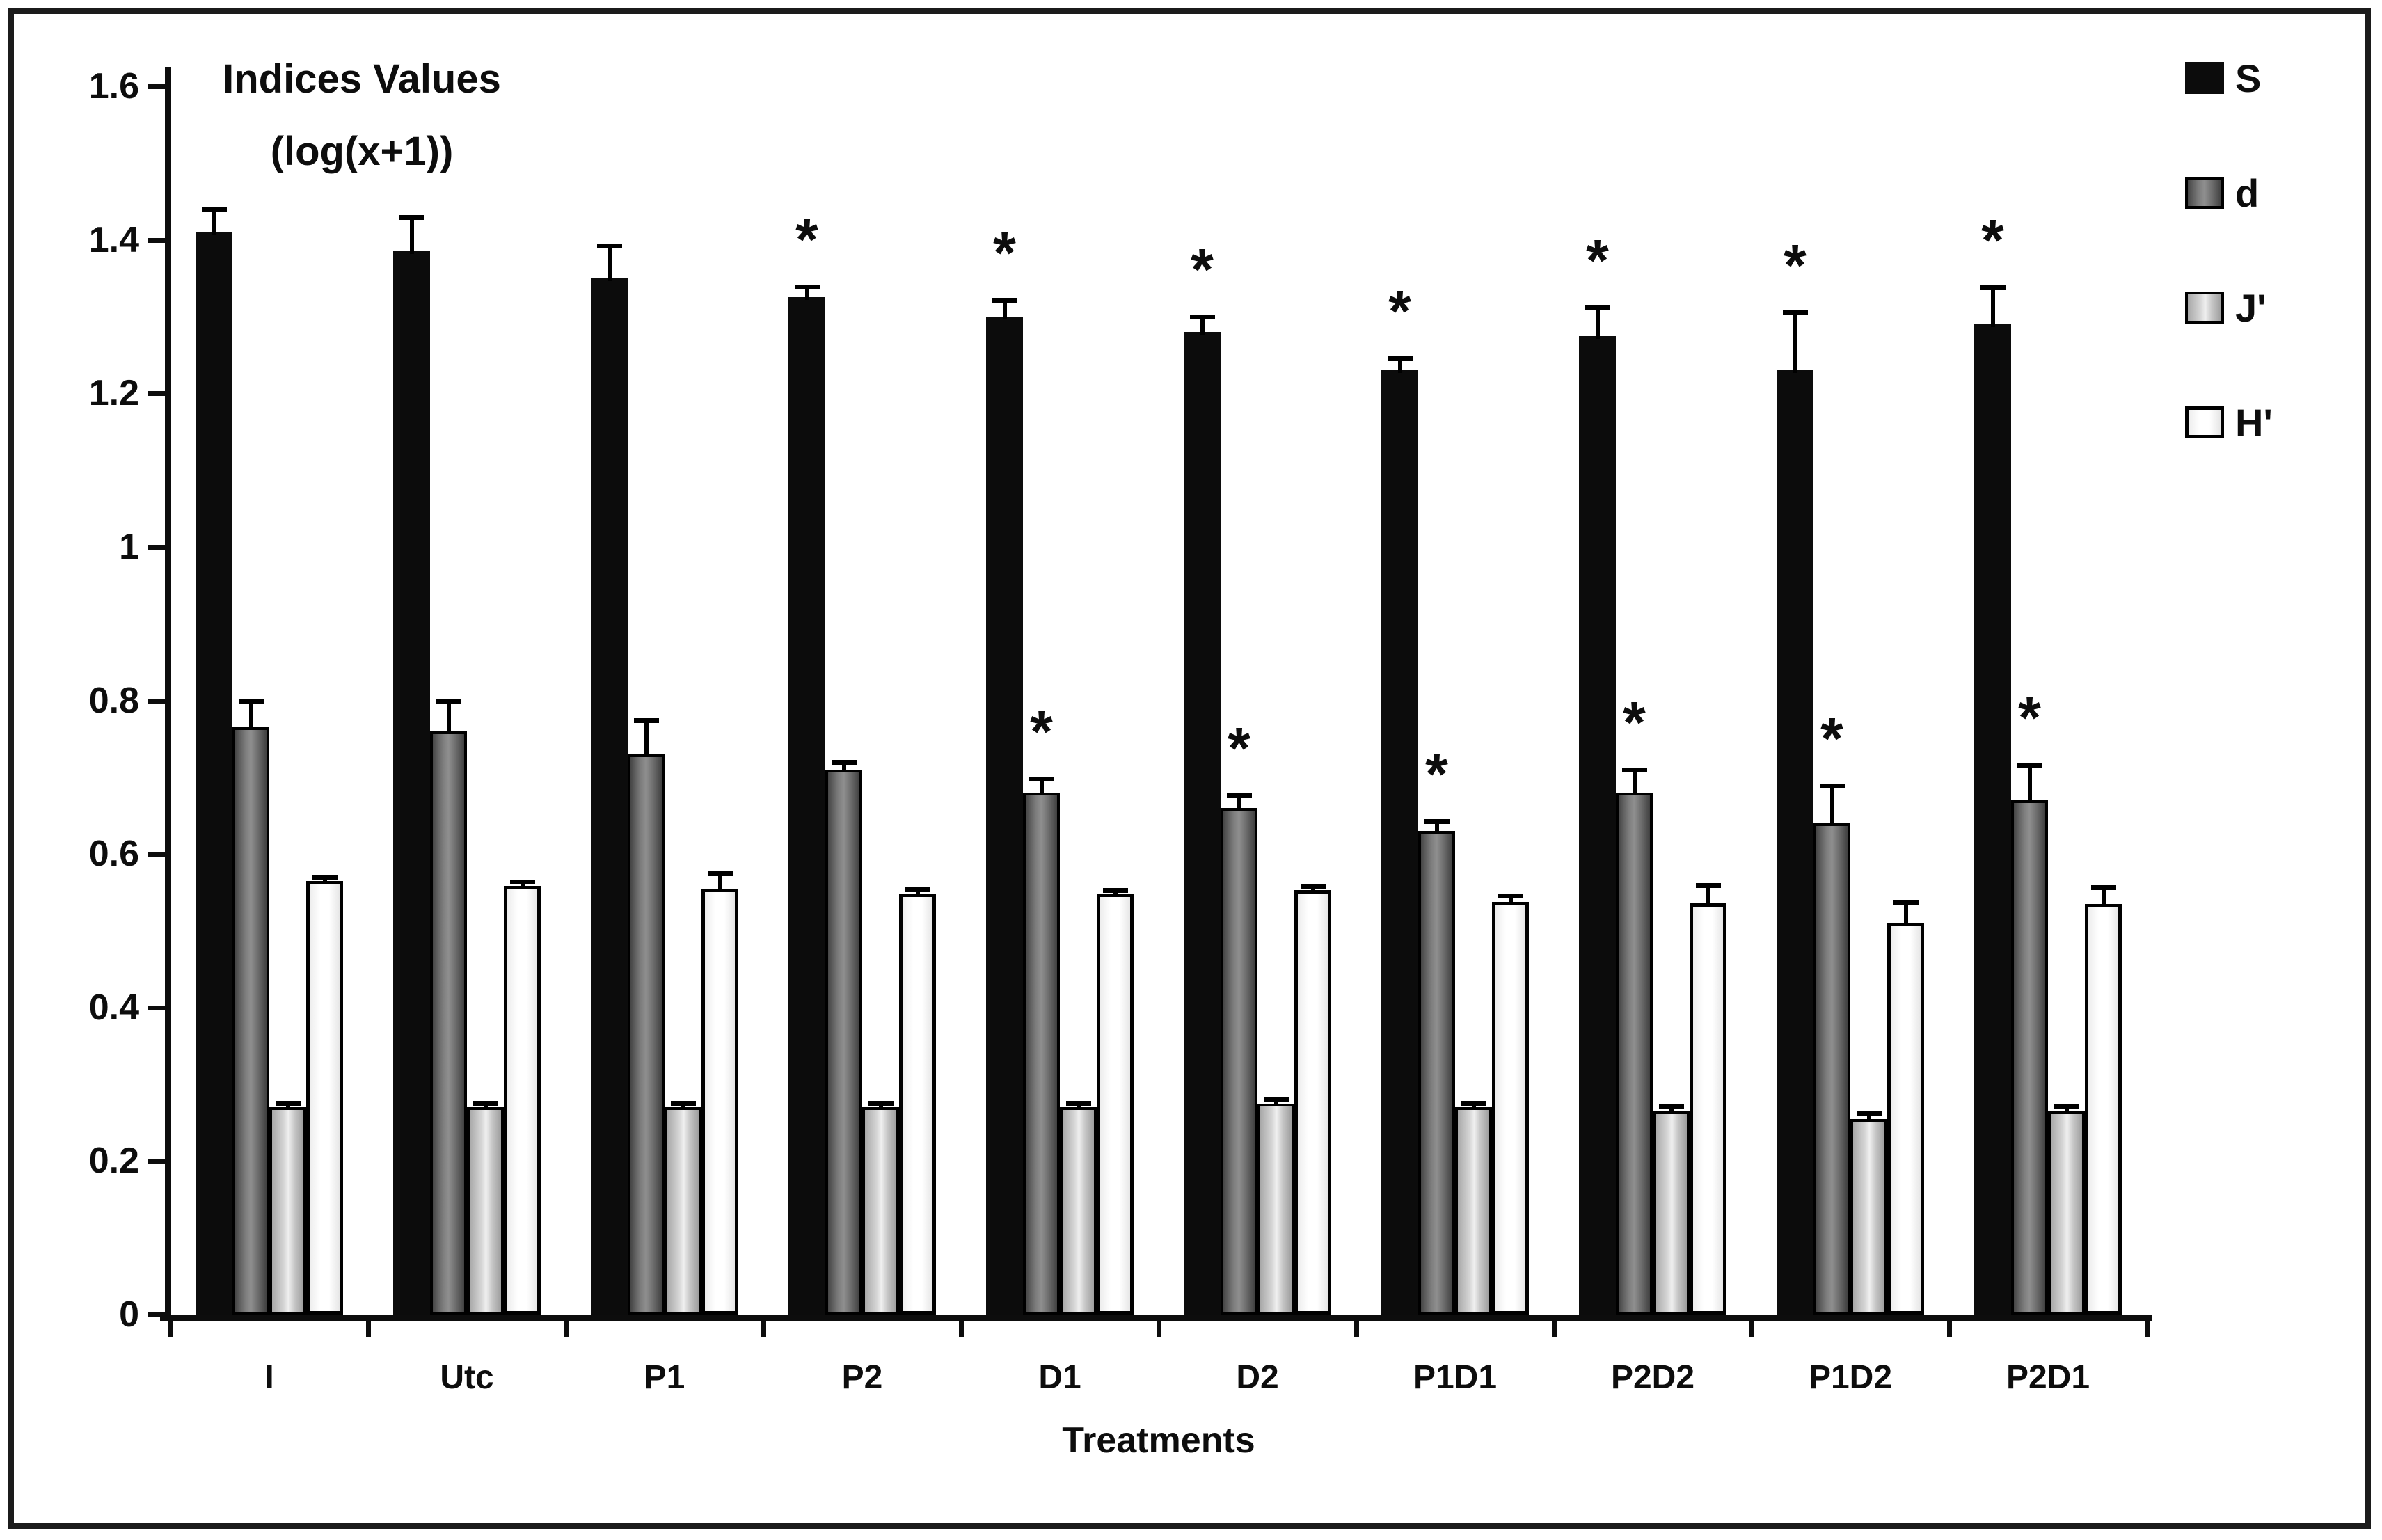 The image size is (2382, 1540). Describe the element at coordinates (486, 1211) in the screenshot. I see `bar-J'-Utc` at that location.